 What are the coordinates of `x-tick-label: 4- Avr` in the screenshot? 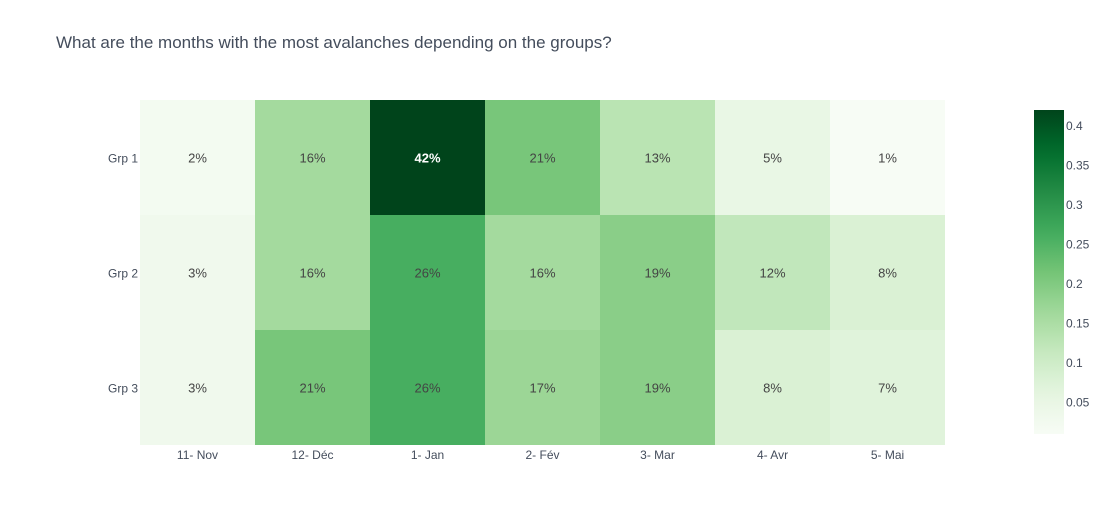 It's located at (772, 455).